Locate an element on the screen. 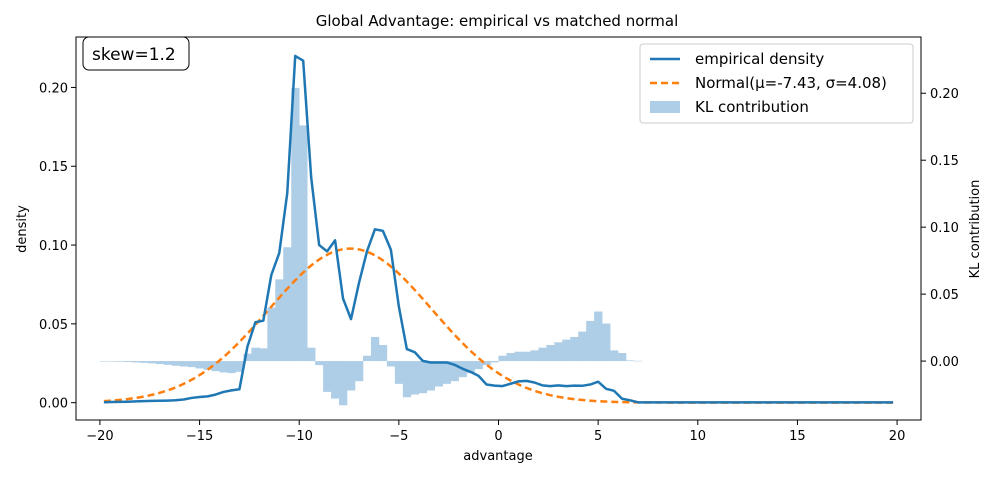  legend-frame is located at coordinates (776, 83).